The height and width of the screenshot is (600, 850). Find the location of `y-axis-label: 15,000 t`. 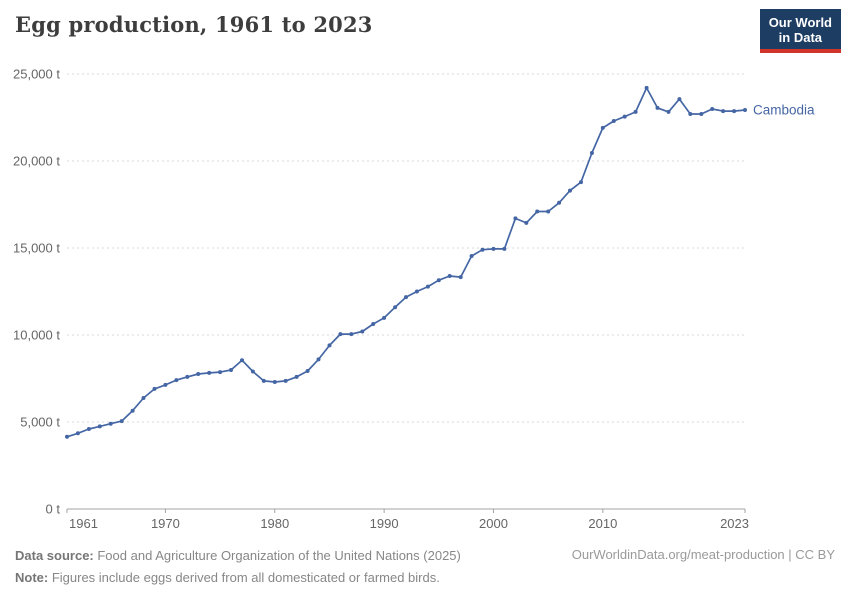

y-axis-label: 15,000 t is located at coordinates (36, 248).